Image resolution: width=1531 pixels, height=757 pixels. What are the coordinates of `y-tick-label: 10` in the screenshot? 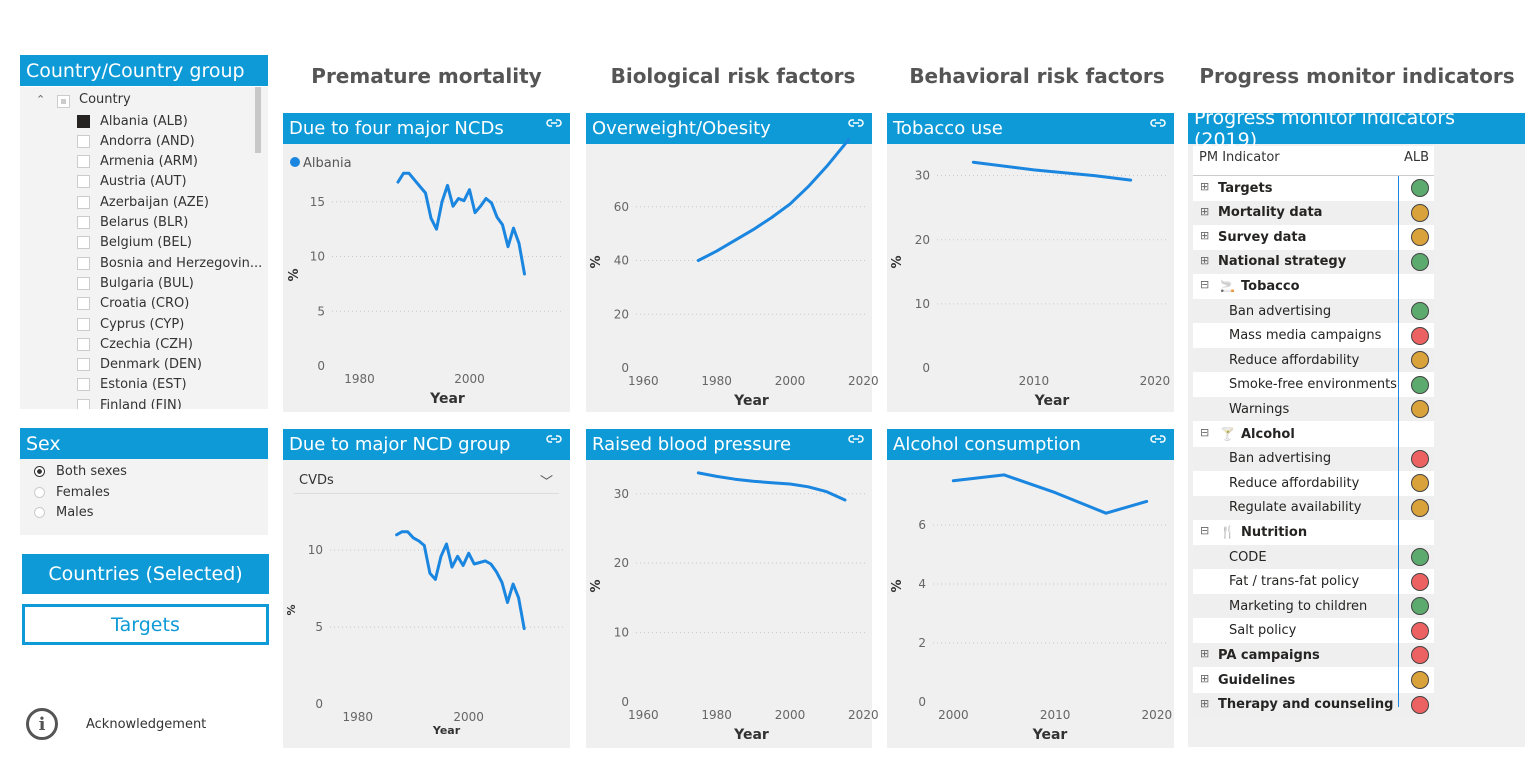 It's located at (317, 257).